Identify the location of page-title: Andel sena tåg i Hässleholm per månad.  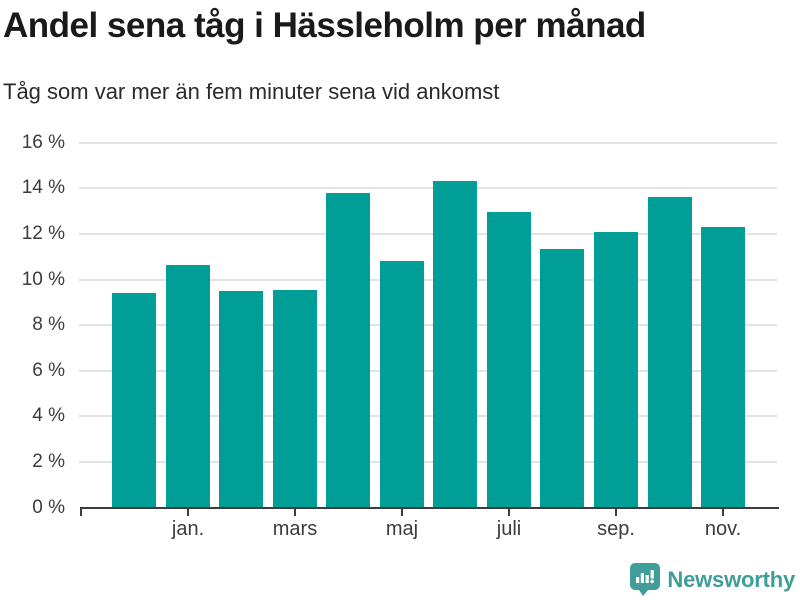
(324, 25).